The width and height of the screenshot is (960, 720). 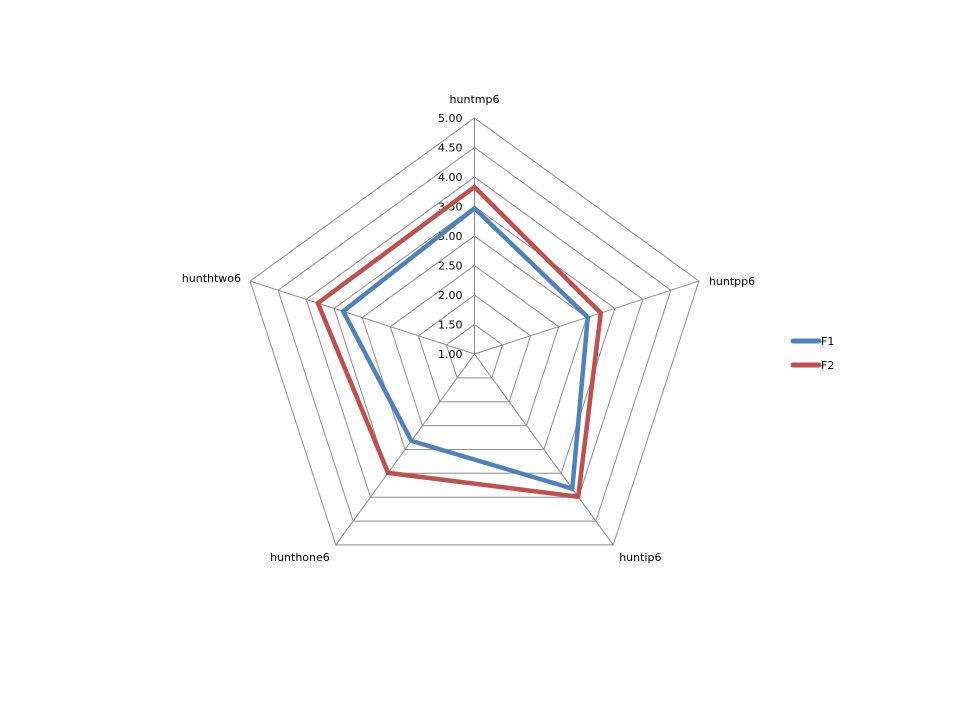 I want to click on radial-tick-labels: 1.001.502.002.503.003.504.004.505.00, so click(x=450, y=236).